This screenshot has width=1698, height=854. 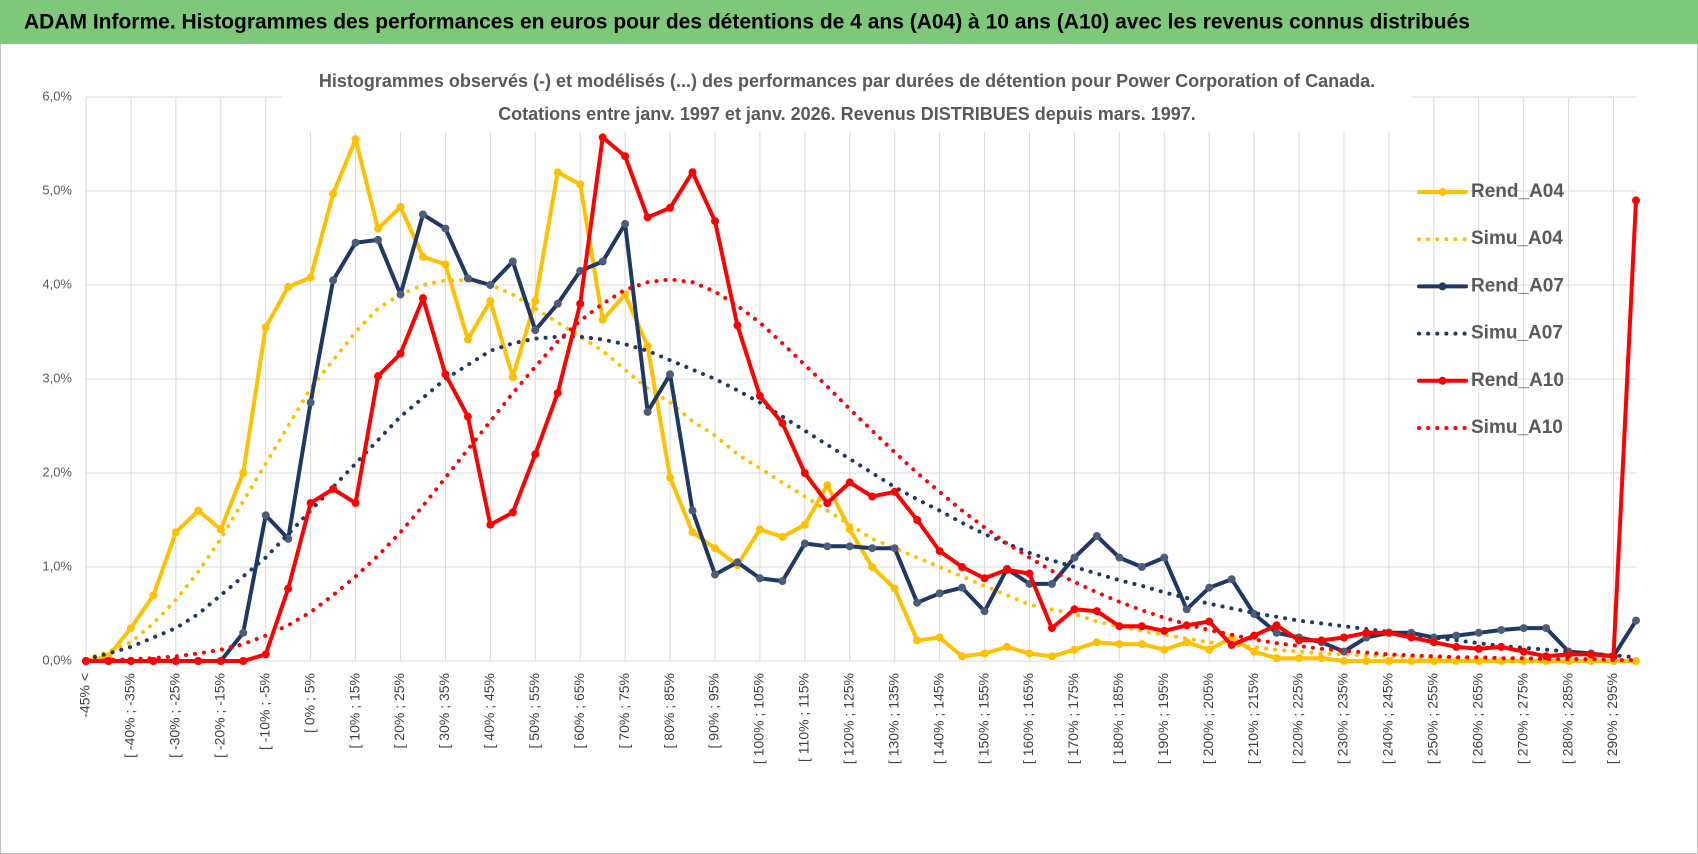 I want to click on x-tick-label: [ 180% ; 185%, so click(x=1118, y=718).